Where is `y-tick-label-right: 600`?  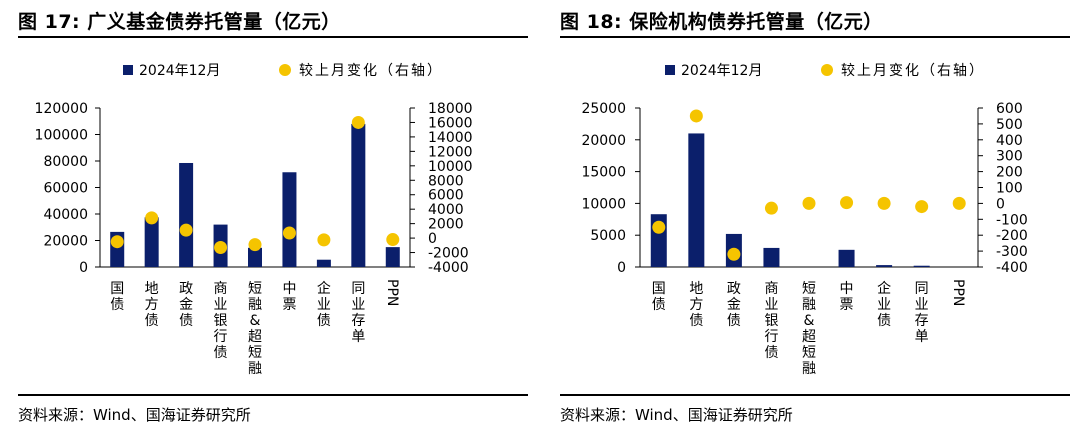 y-tick-label-right: 600 is located at coordinates (1009, 109).